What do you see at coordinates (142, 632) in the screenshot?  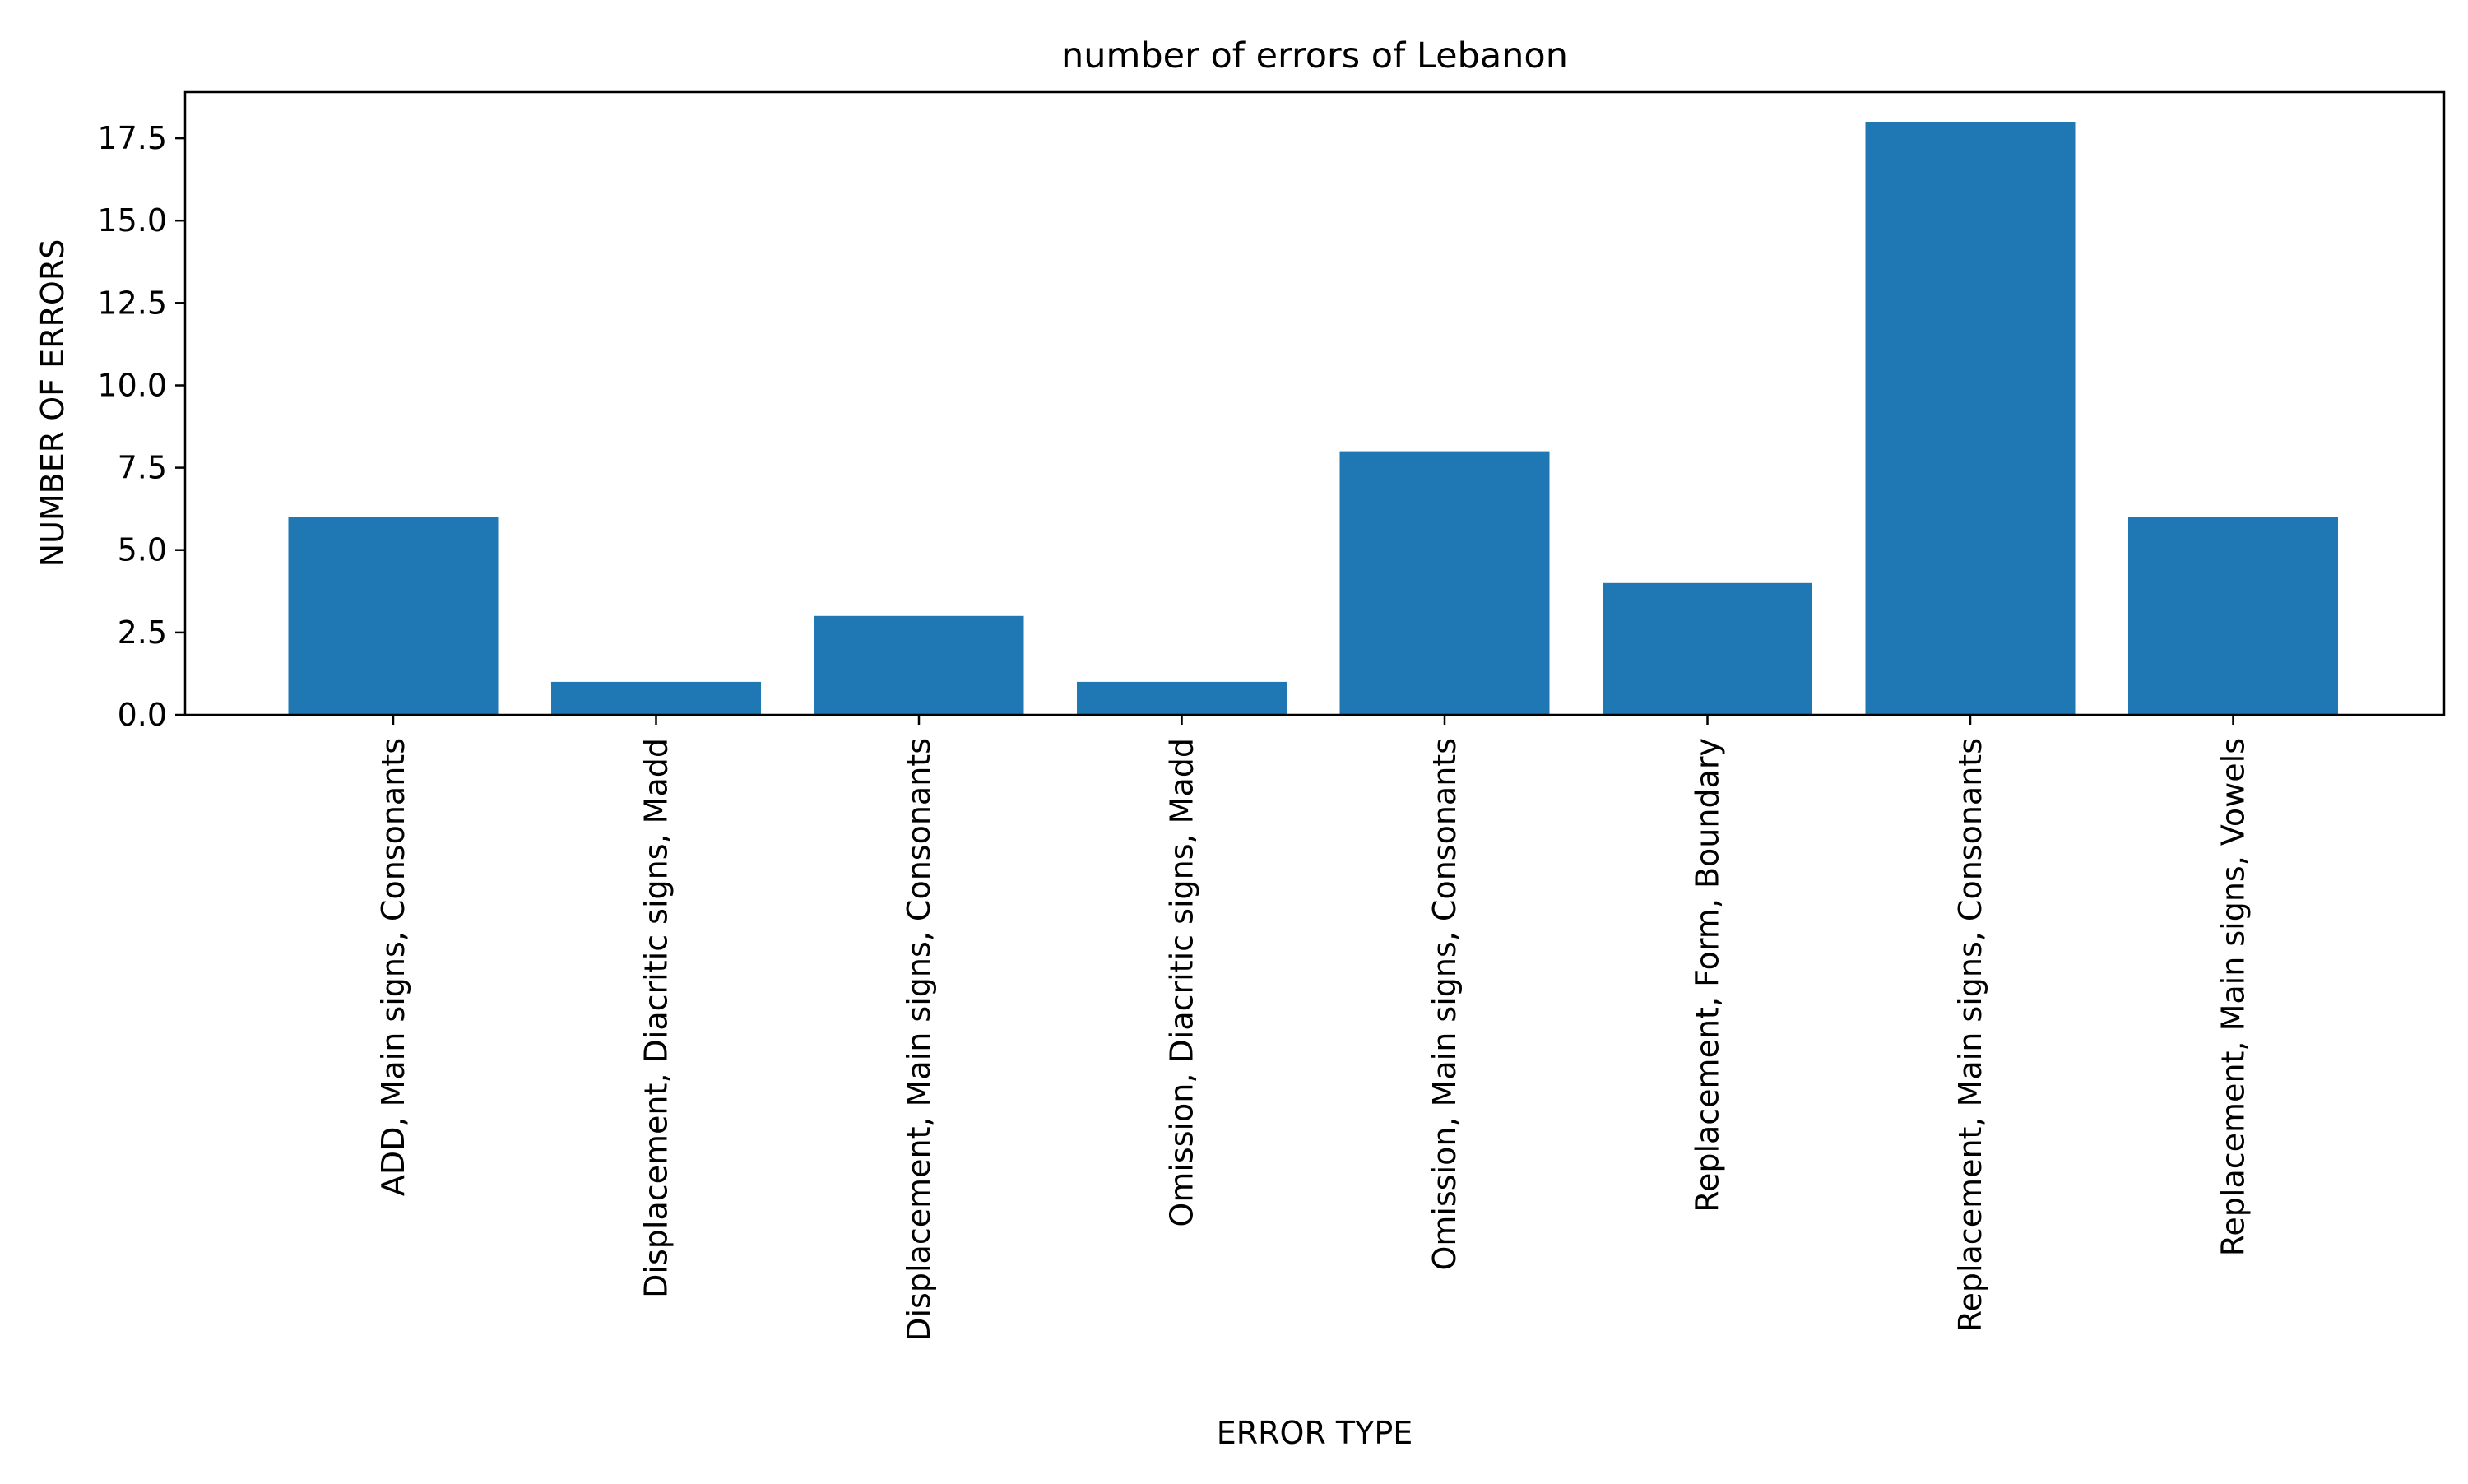 I see `y-tick-label-1: 2.5` at bounding box center [142, 632].